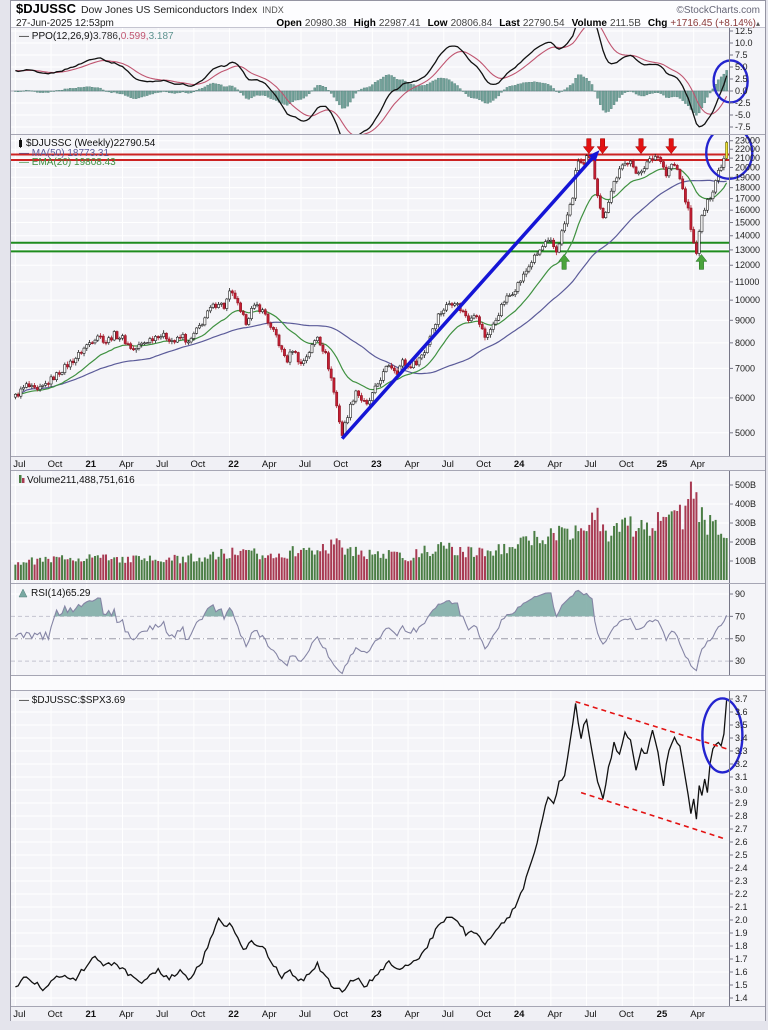 This screenshot has height=1030, width=768. I want to click on high-value: 22987.41, so click(399, 23).